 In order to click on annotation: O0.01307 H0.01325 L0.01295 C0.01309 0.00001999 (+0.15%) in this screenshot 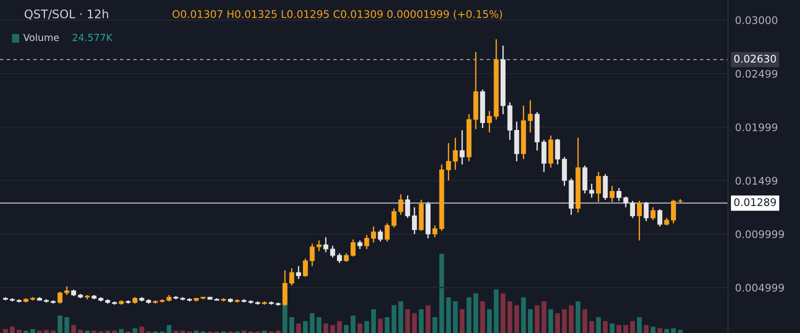, I will do `click(337, 15)`.